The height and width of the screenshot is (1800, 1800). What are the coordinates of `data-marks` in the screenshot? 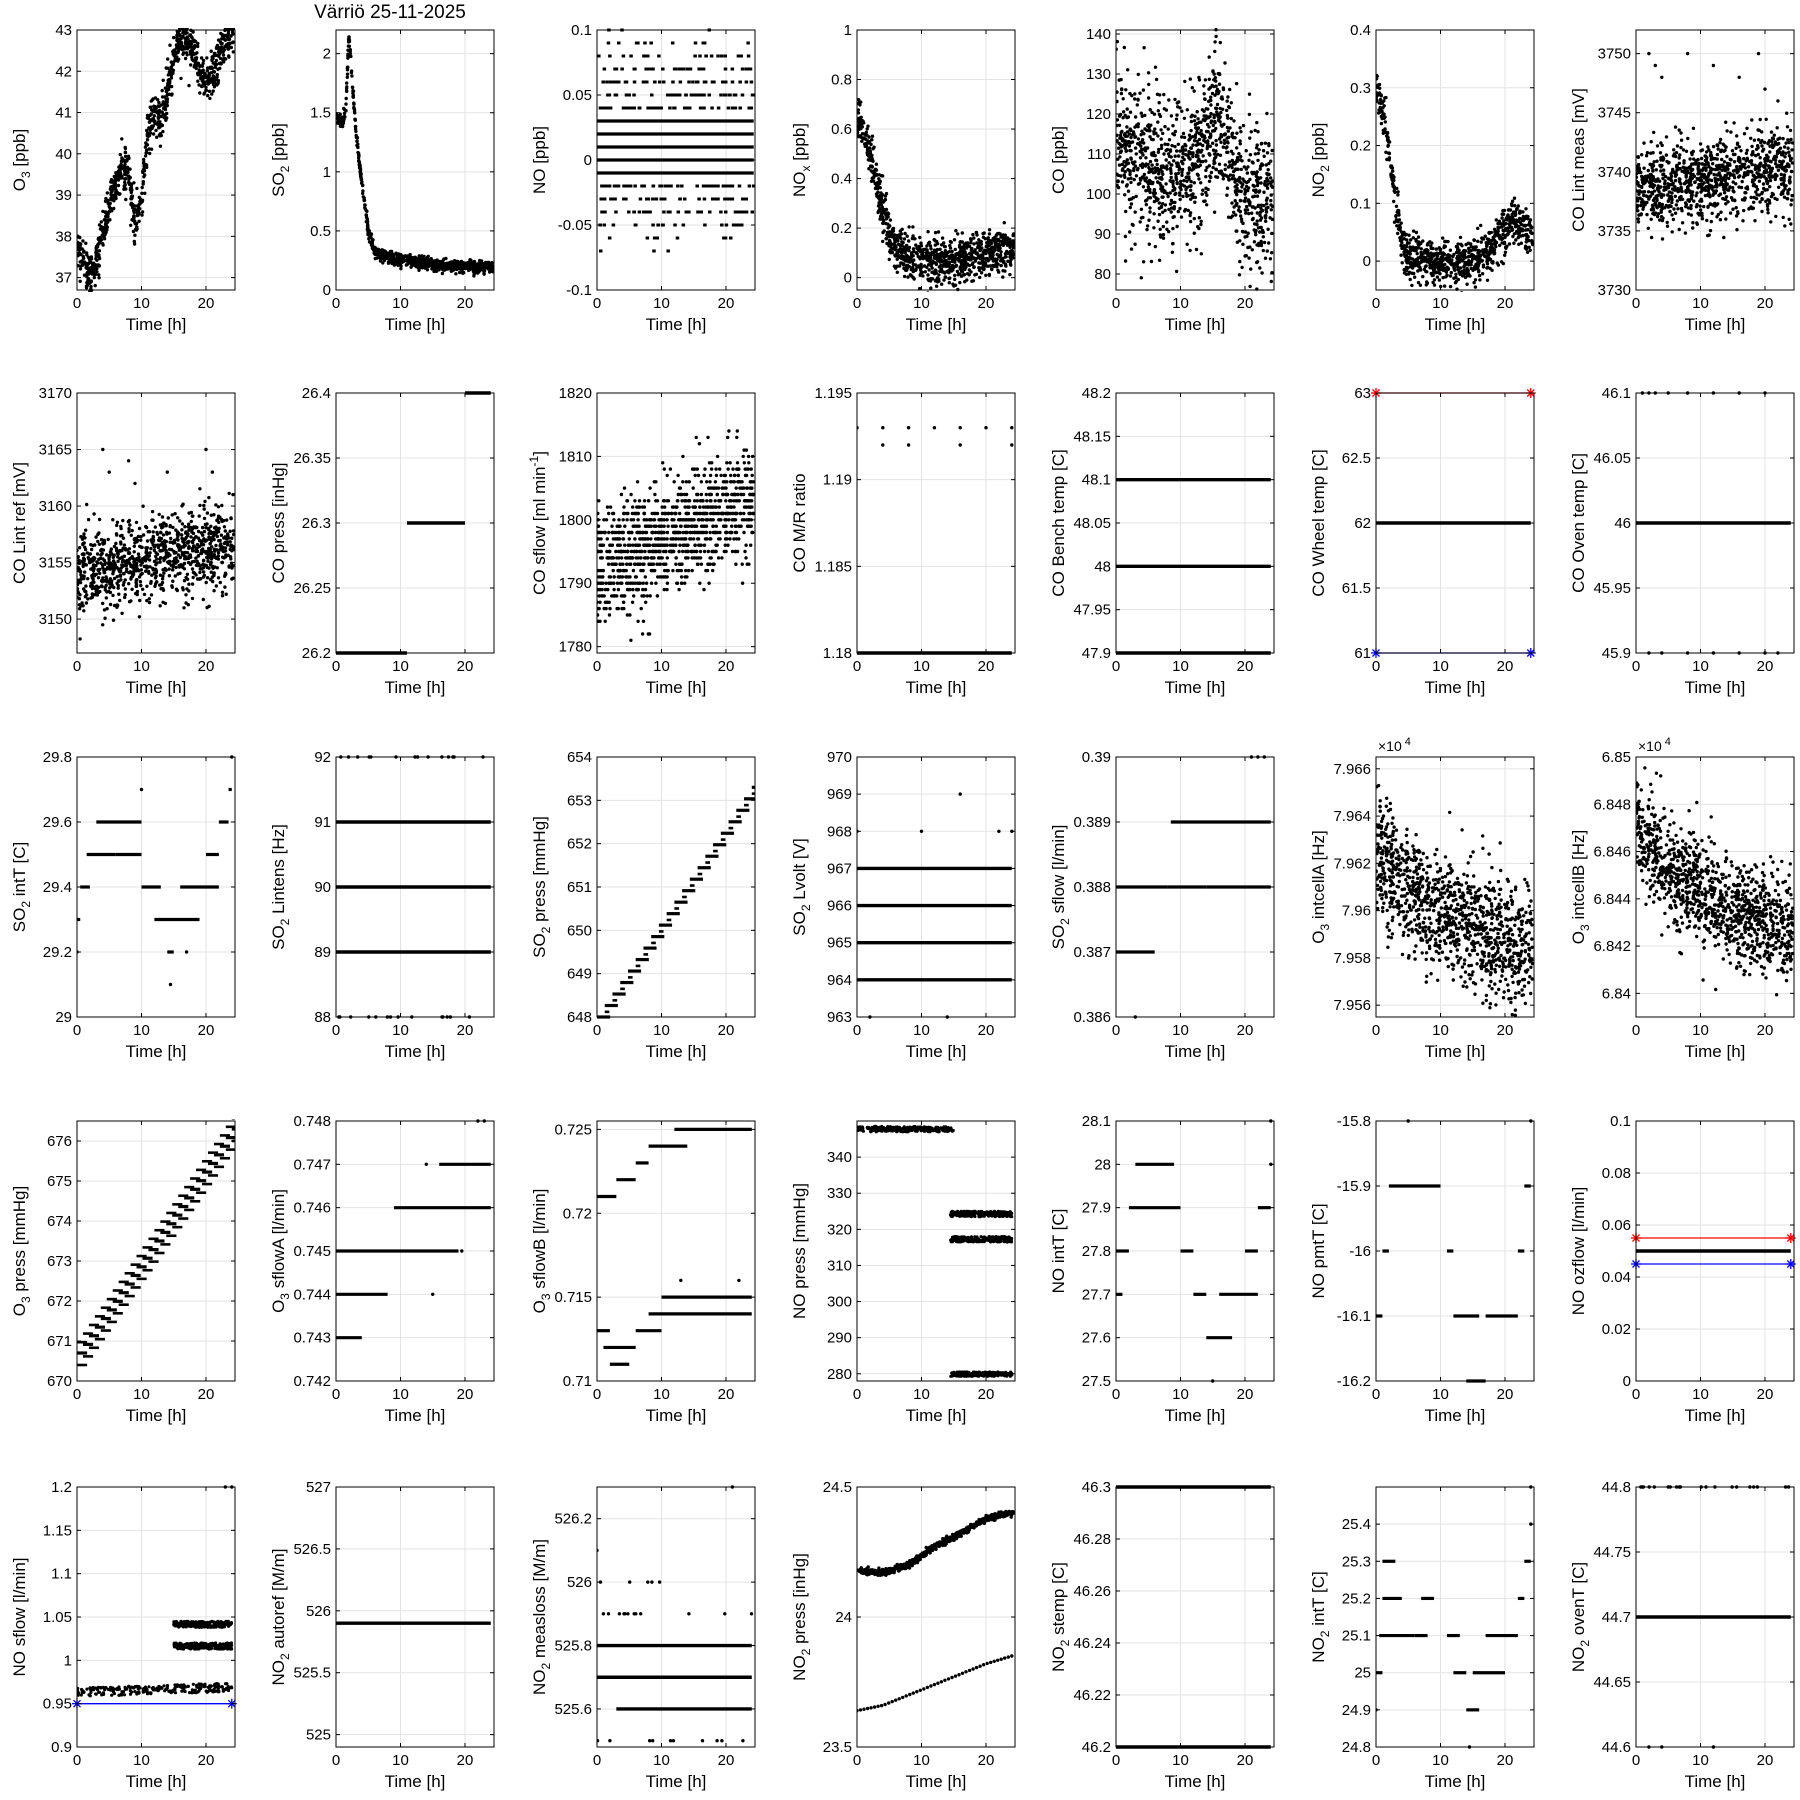 It's located at (156, 152).